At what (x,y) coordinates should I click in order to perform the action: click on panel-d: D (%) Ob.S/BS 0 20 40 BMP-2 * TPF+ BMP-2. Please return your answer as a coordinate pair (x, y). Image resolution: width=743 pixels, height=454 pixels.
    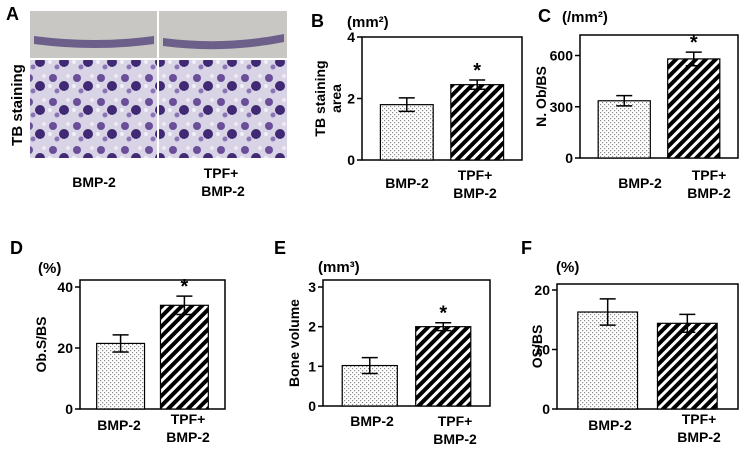
    Looking at the image, I should click on (118, 341).